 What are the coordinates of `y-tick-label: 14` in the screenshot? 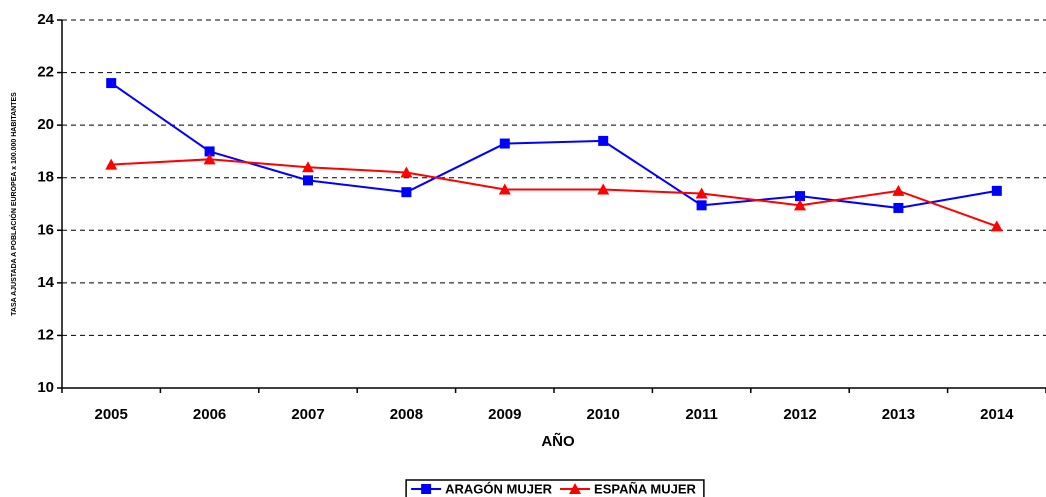 It's located at (45, 282).